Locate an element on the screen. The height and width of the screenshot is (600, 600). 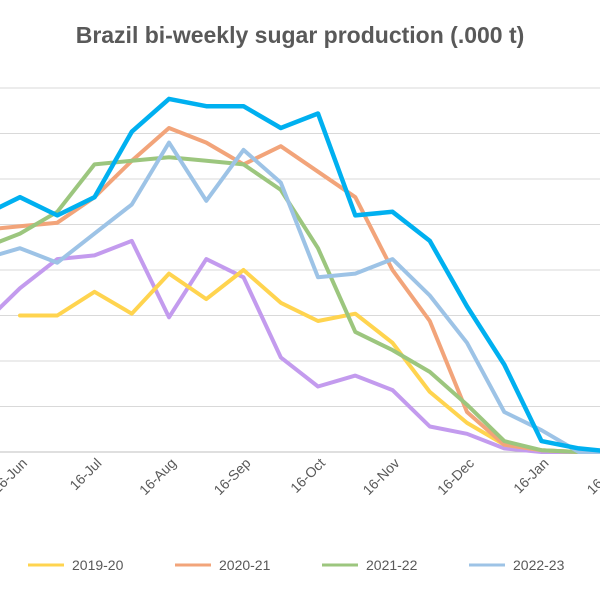
legend-label: 2021-22 is located at coordinates (392, 565).